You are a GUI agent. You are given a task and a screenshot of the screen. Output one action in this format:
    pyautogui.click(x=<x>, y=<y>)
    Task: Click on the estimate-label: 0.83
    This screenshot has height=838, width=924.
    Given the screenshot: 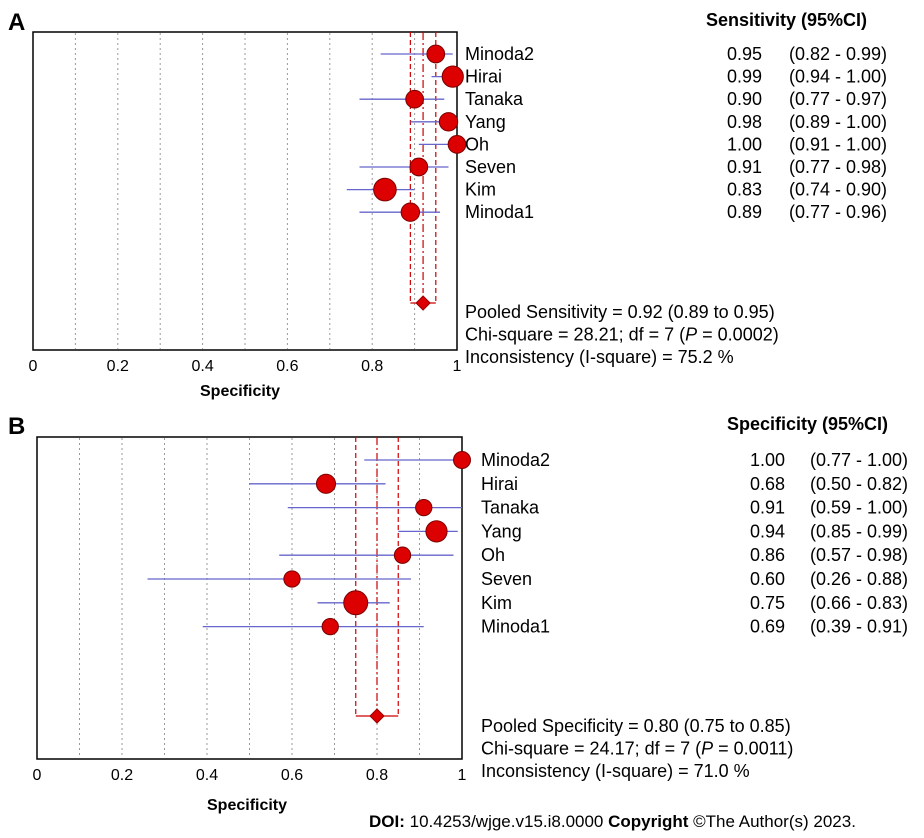 What is the action you would take?
    pyautogui.click(x=744, y=190)
    